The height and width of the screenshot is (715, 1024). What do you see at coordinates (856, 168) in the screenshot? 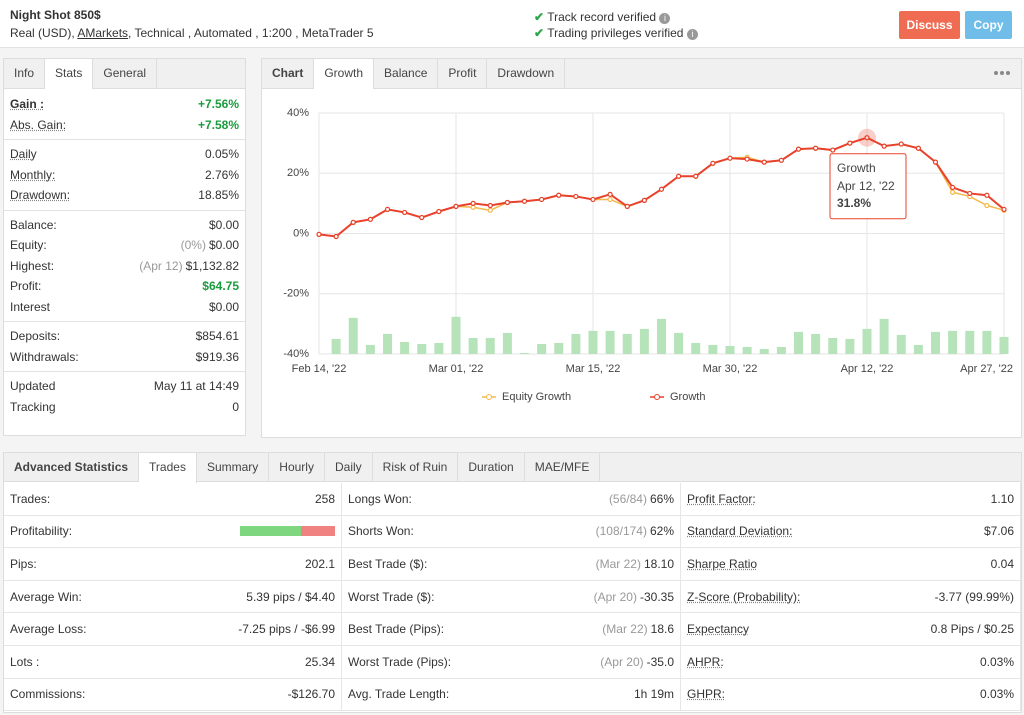
I see `tooltip-title: Growth` at bounding box center [856, 168].